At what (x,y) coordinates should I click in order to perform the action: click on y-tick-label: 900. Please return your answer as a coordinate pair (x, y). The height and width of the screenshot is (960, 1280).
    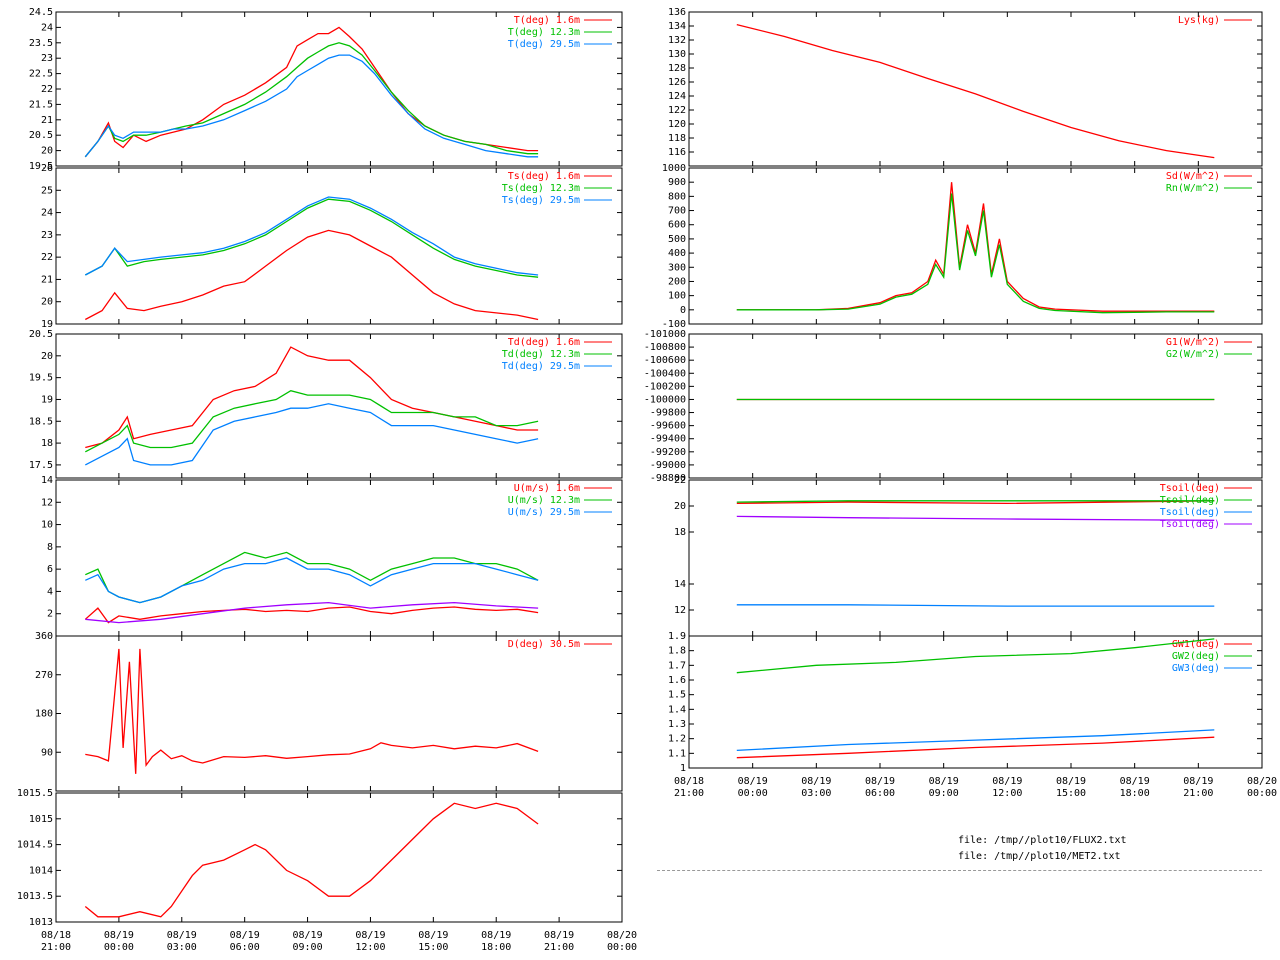
    Looking at the image, I should click on (677, 182).